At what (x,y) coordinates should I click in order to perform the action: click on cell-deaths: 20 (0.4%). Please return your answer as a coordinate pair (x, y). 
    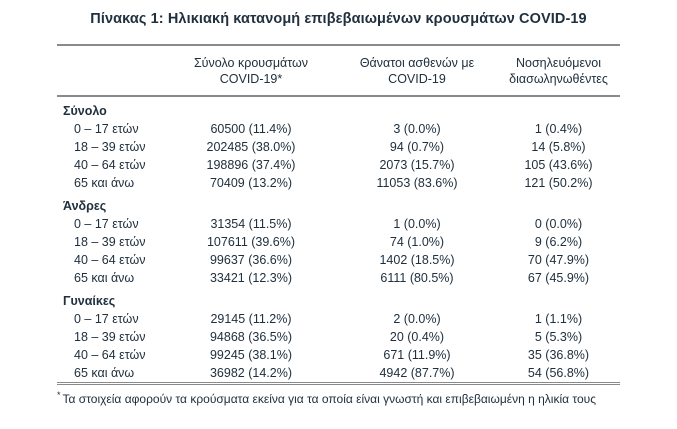
    Looking at the image, I should click on (417, 337).